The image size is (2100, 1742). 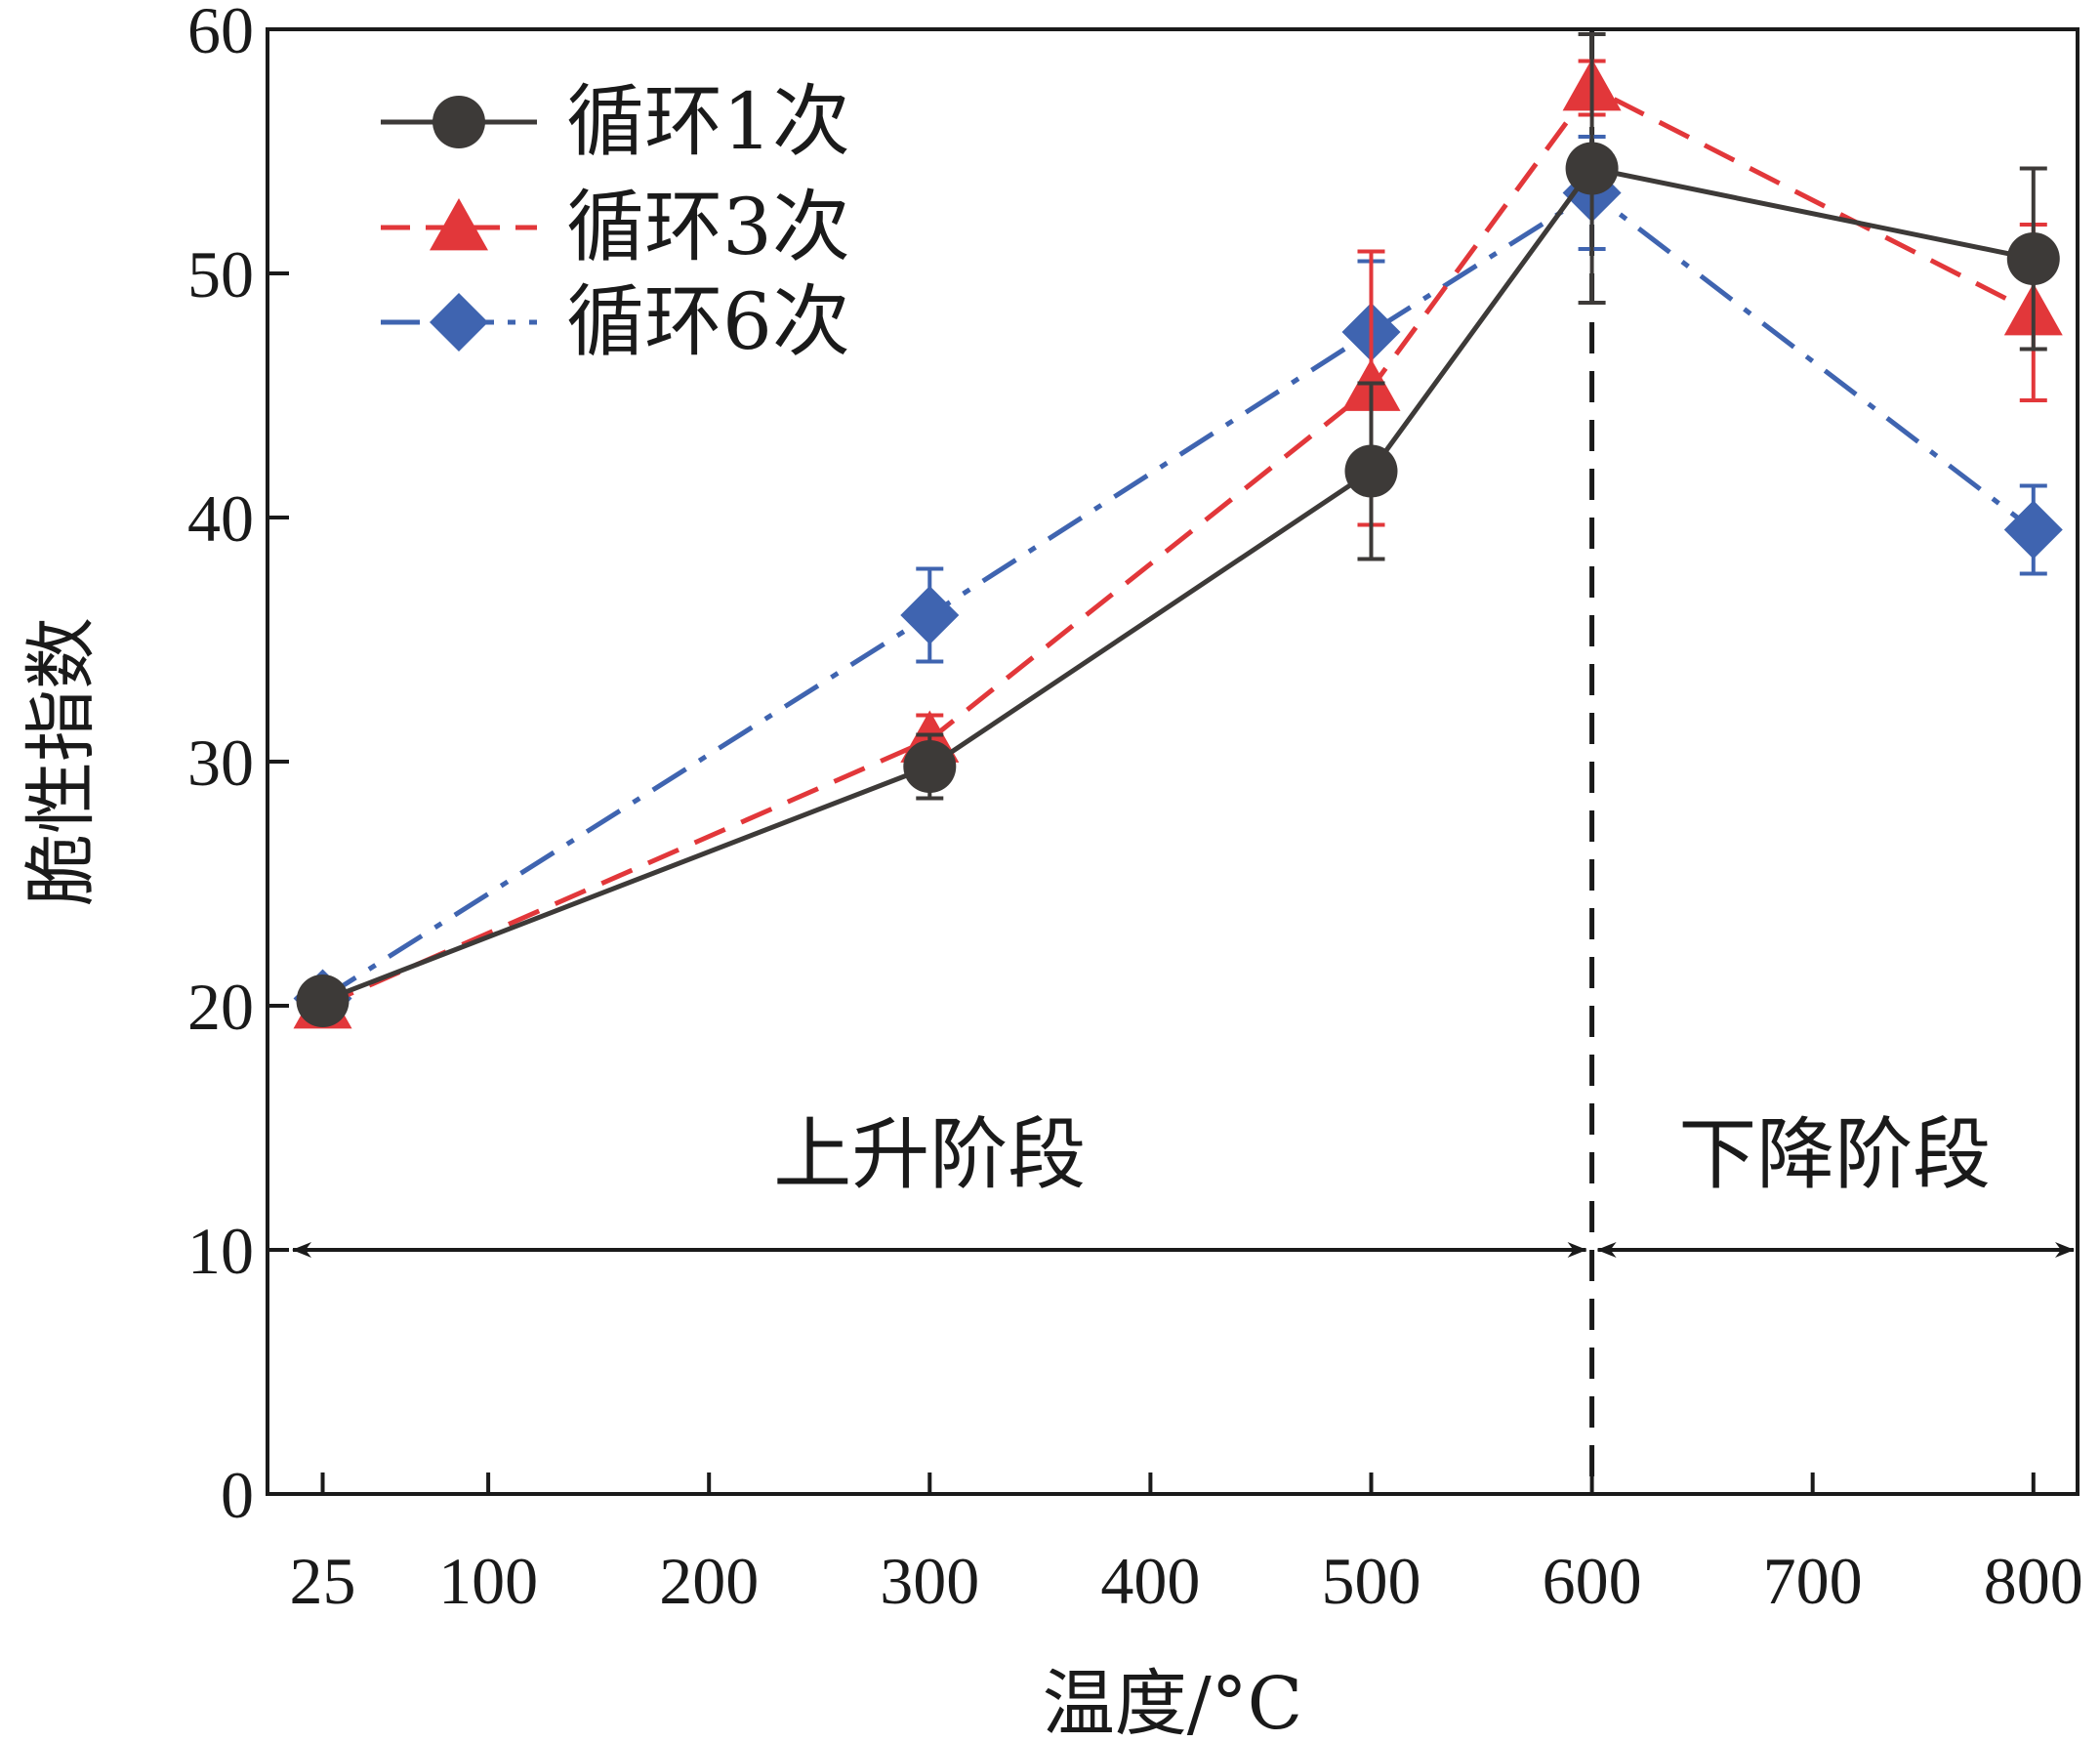 I want to click on x-axis: 25 100 200 300 400 500 600 700 800, so click(x=1186, y=1545).